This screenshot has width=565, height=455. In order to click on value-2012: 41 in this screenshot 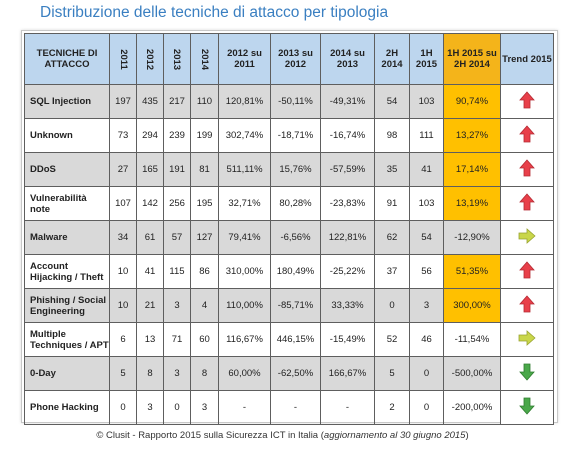, I will do `click(150, 271)`.